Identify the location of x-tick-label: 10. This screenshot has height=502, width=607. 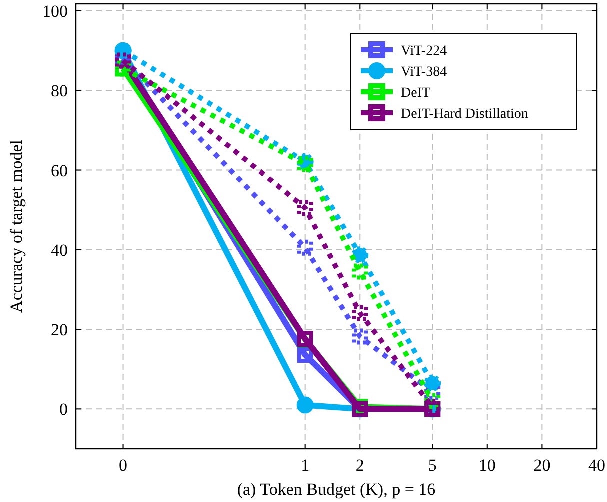
(487, 465).